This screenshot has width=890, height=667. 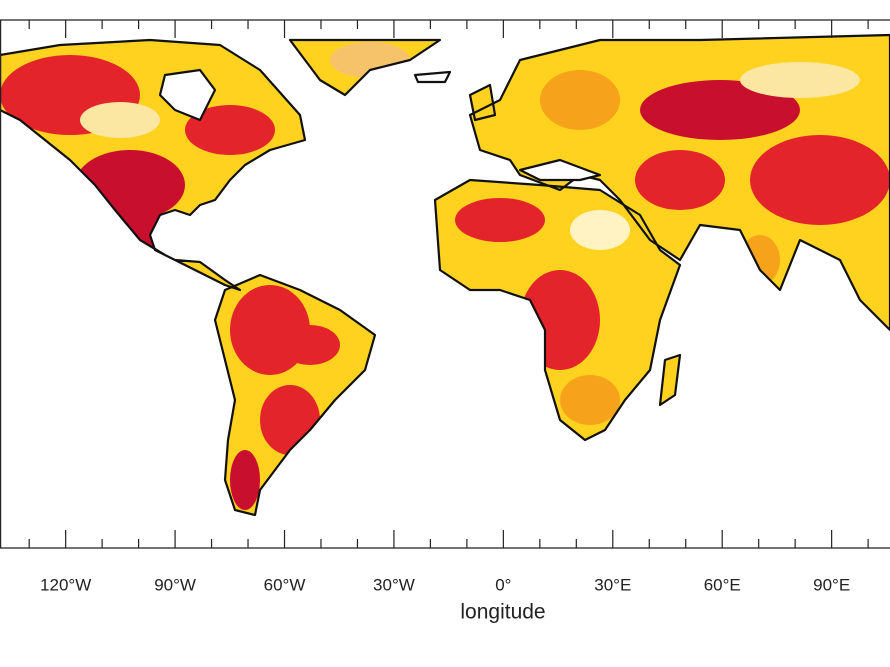 I want to click on x-axis-label: longitude, so click(x=502, y=612).